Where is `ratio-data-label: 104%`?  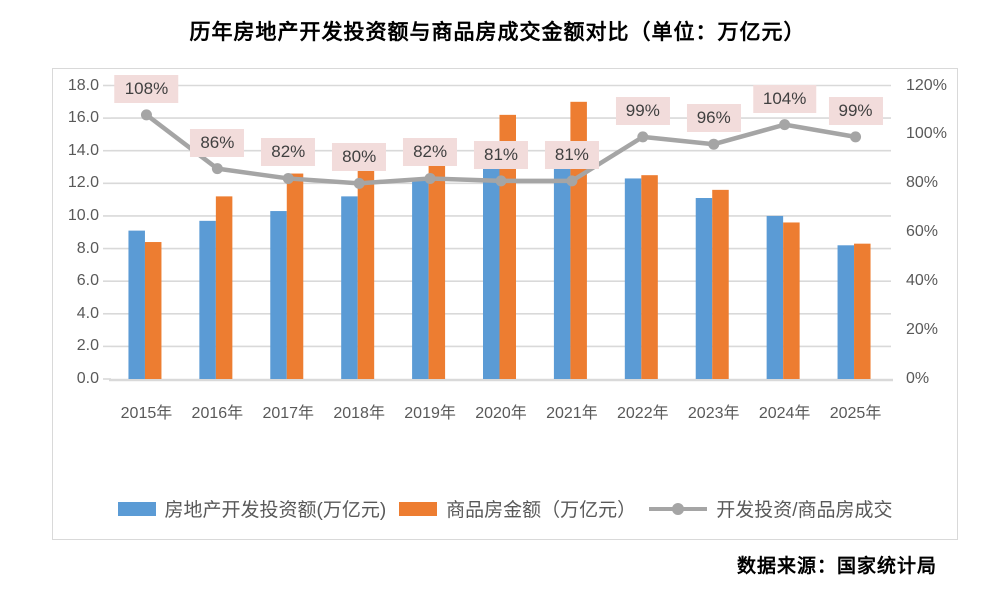 ratio-data-label: 104% is located at coordinates (784, 98).